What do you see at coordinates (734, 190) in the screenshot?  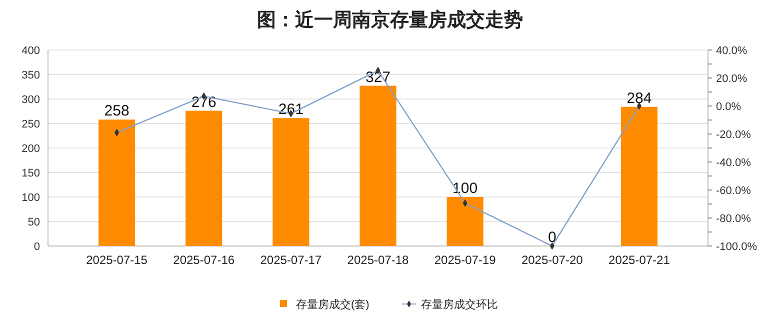 I see `y2-tick-label: -60.0%` at bounding box center [734, 190].